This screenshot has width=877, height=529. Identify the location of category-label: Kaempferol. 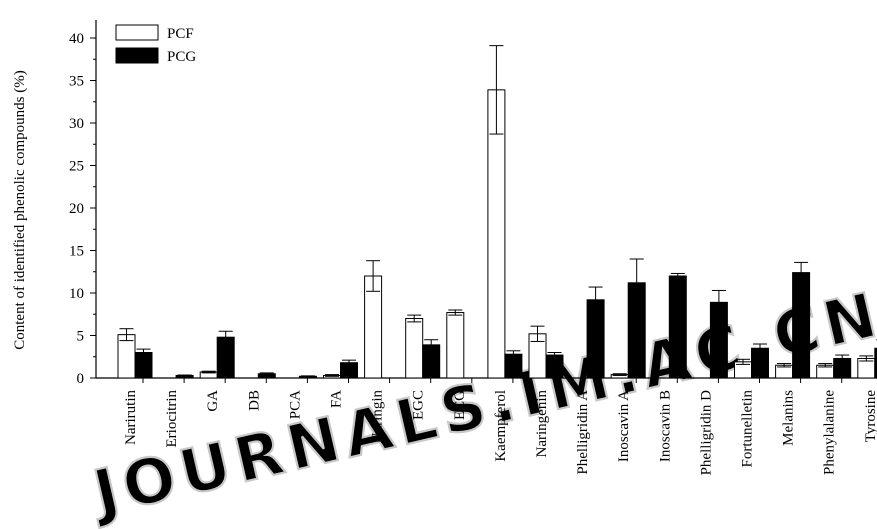
(501, 426).